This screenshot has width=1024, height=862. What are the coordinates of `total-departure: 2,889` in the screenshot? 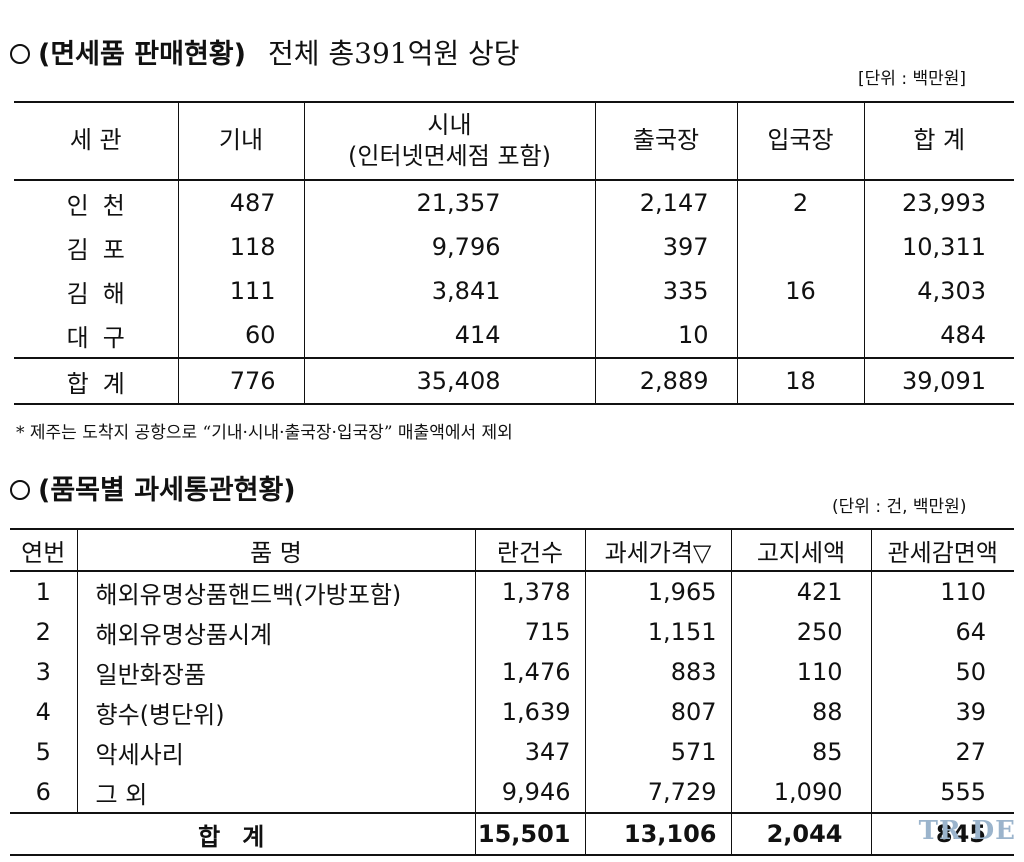 It's located at (665, 380).